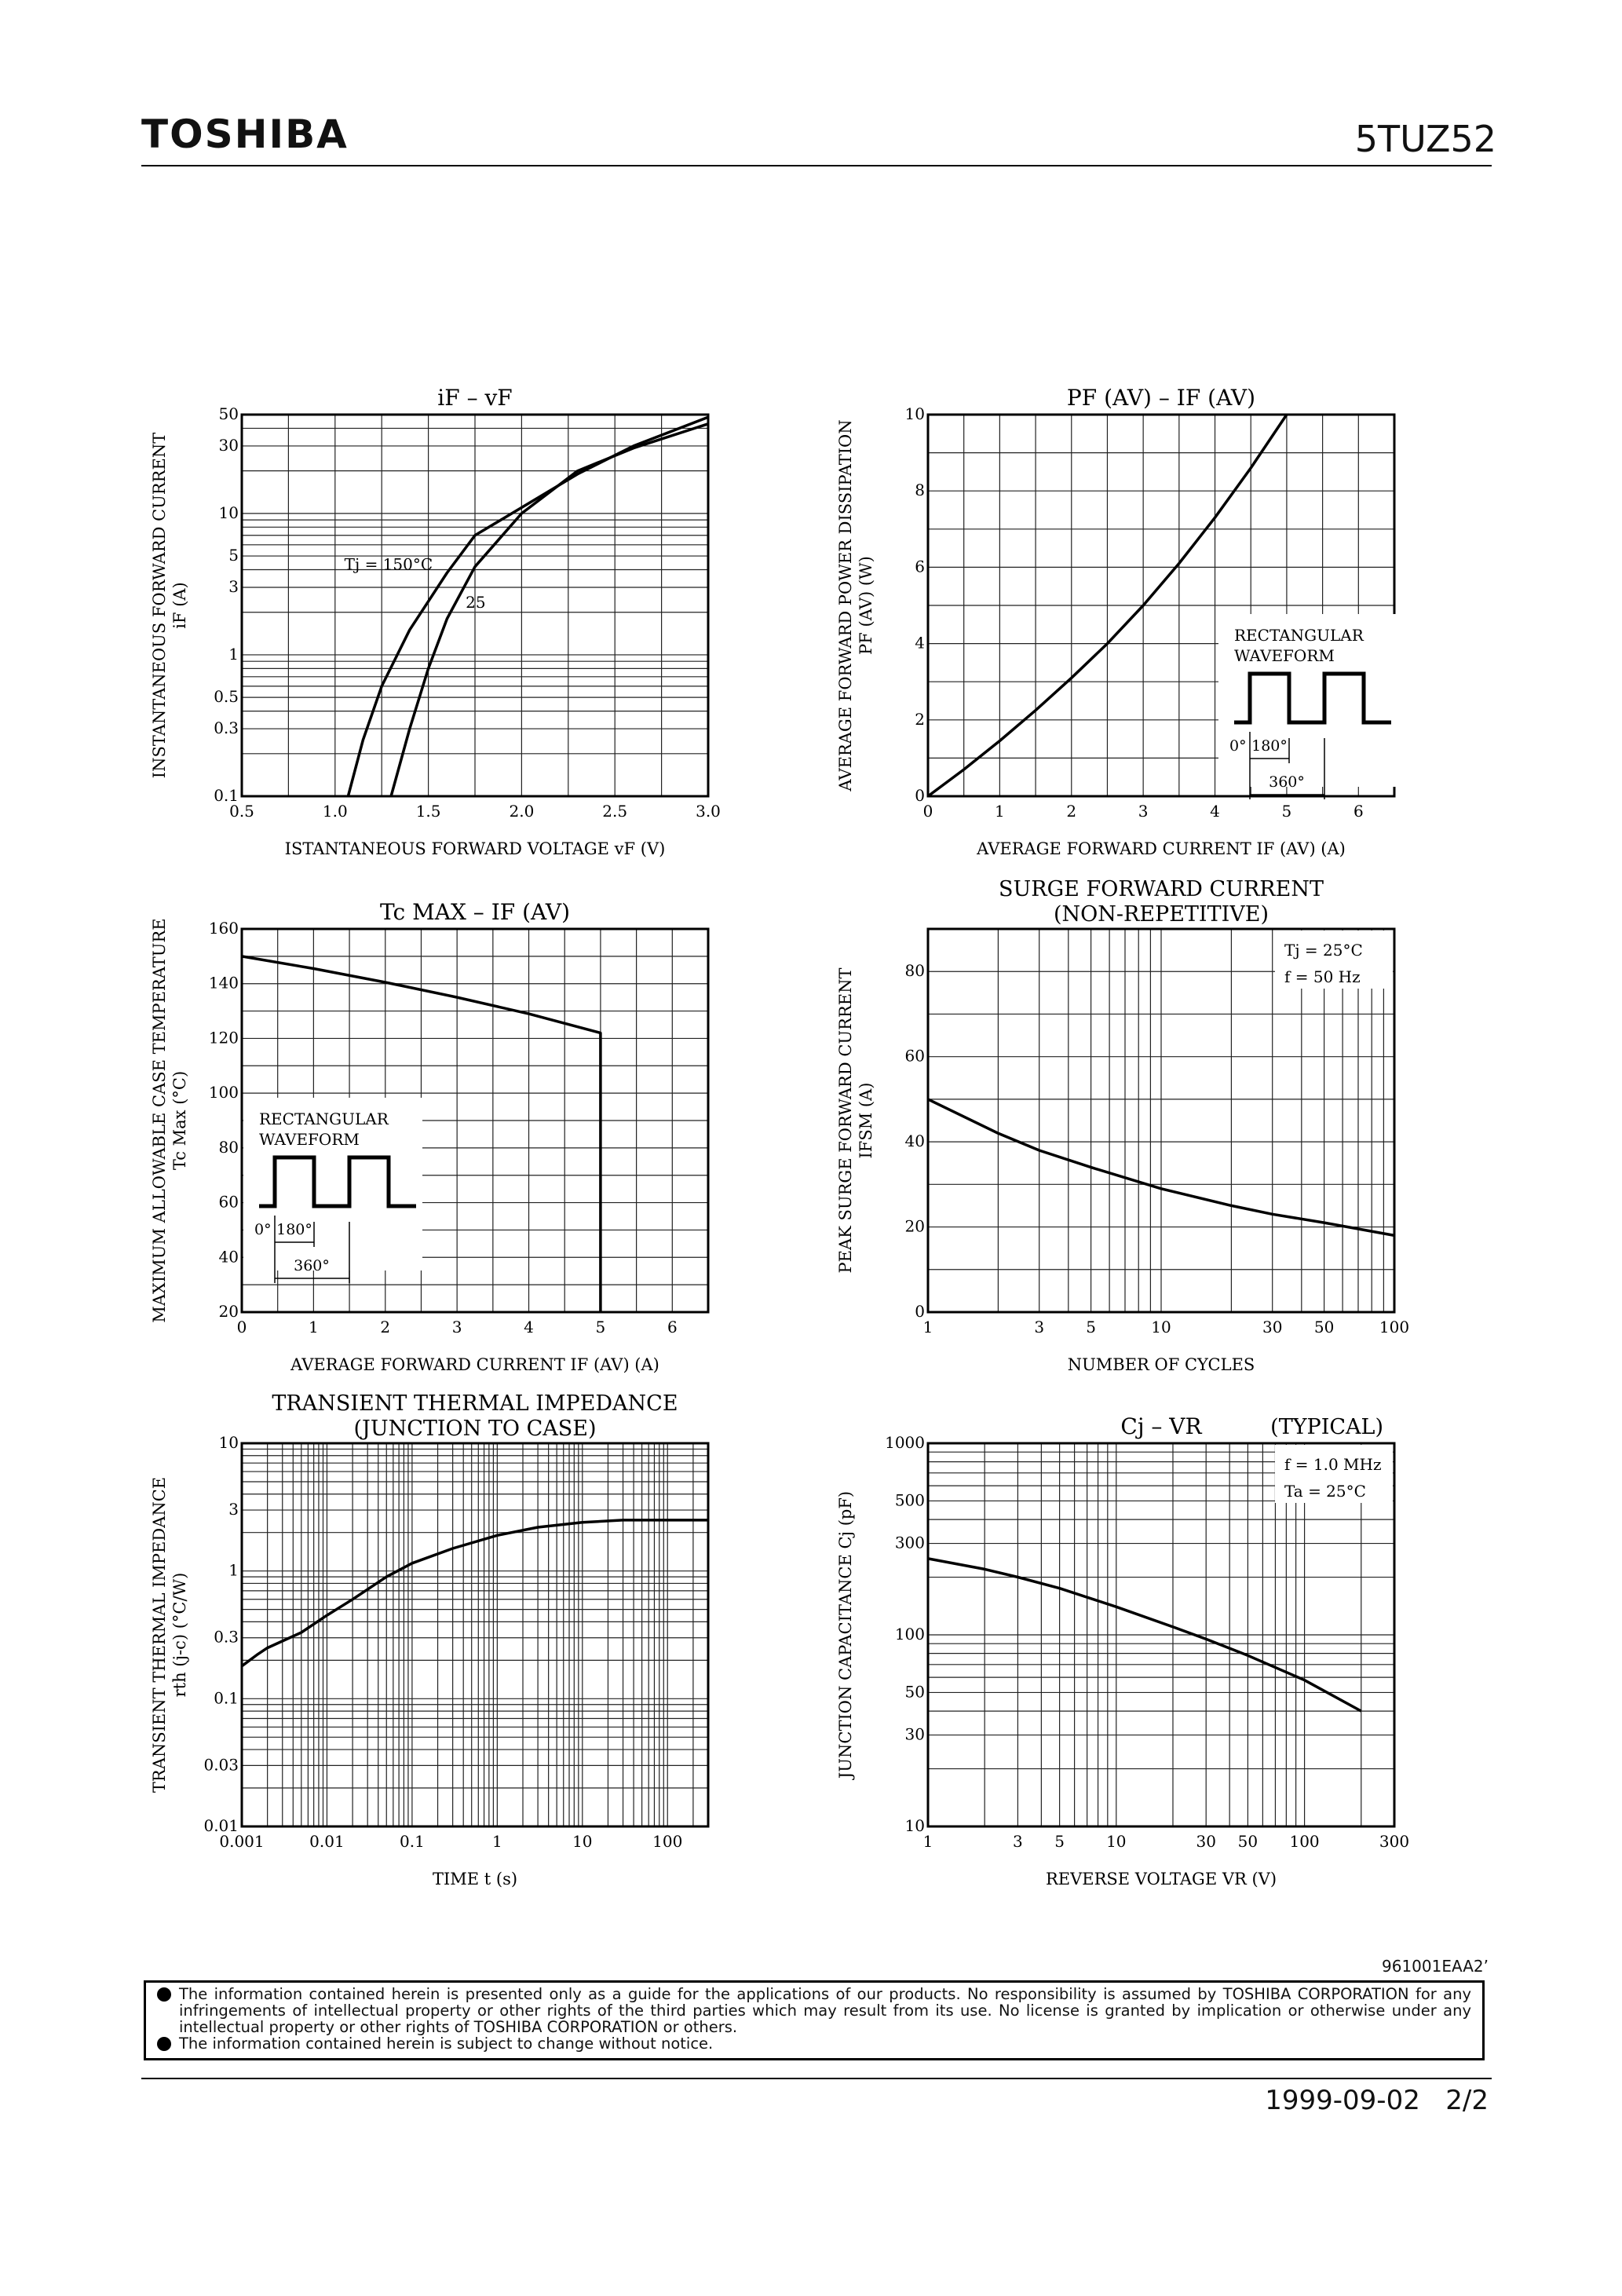 This screenshot has width=1622, height=2296. I want to click on brand-logo: TOSHIBA, so click(245, 134).